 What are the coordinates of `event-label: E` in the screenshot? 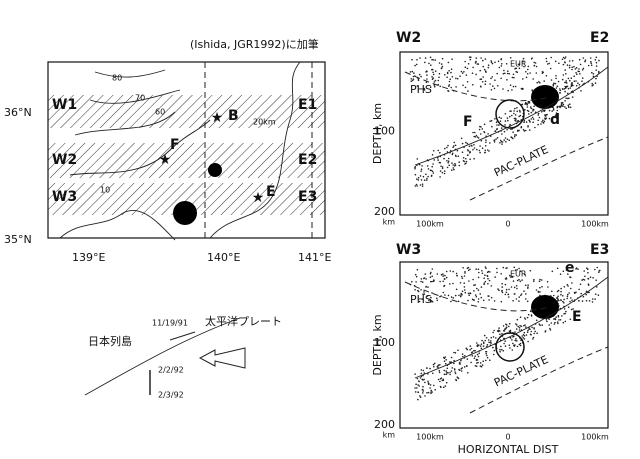 It's located at (577, 317).